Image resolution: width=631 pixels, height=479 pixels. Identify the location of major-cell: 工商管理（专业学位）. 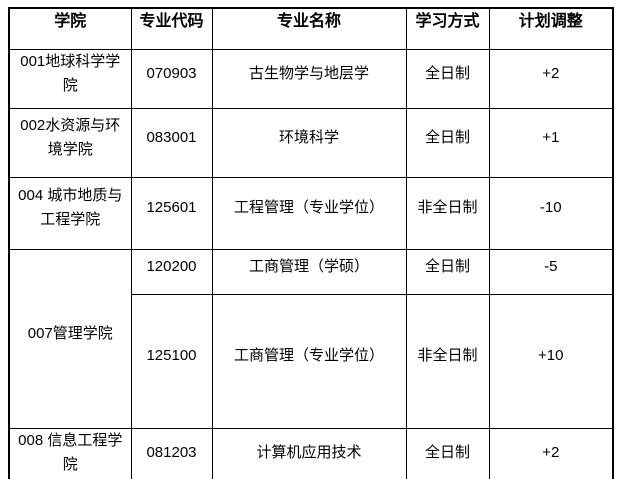
(309, 361).